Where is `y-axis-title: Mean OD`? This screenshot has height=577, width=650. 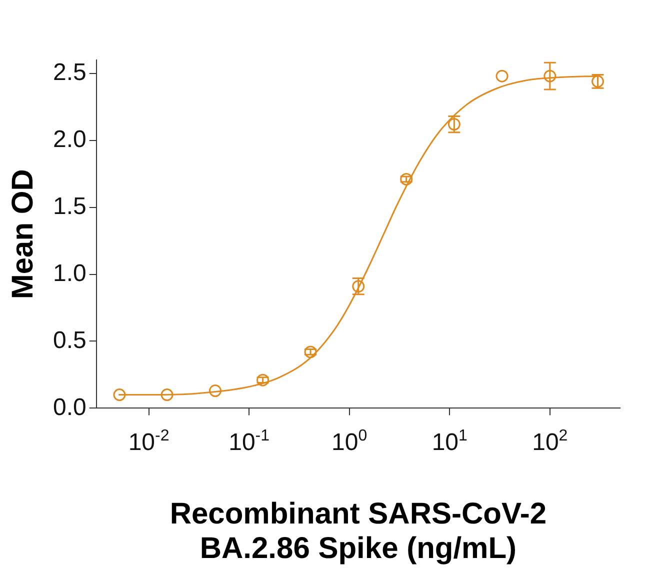
y-axis-title: Mean OD is located at coordinates (23, 234).